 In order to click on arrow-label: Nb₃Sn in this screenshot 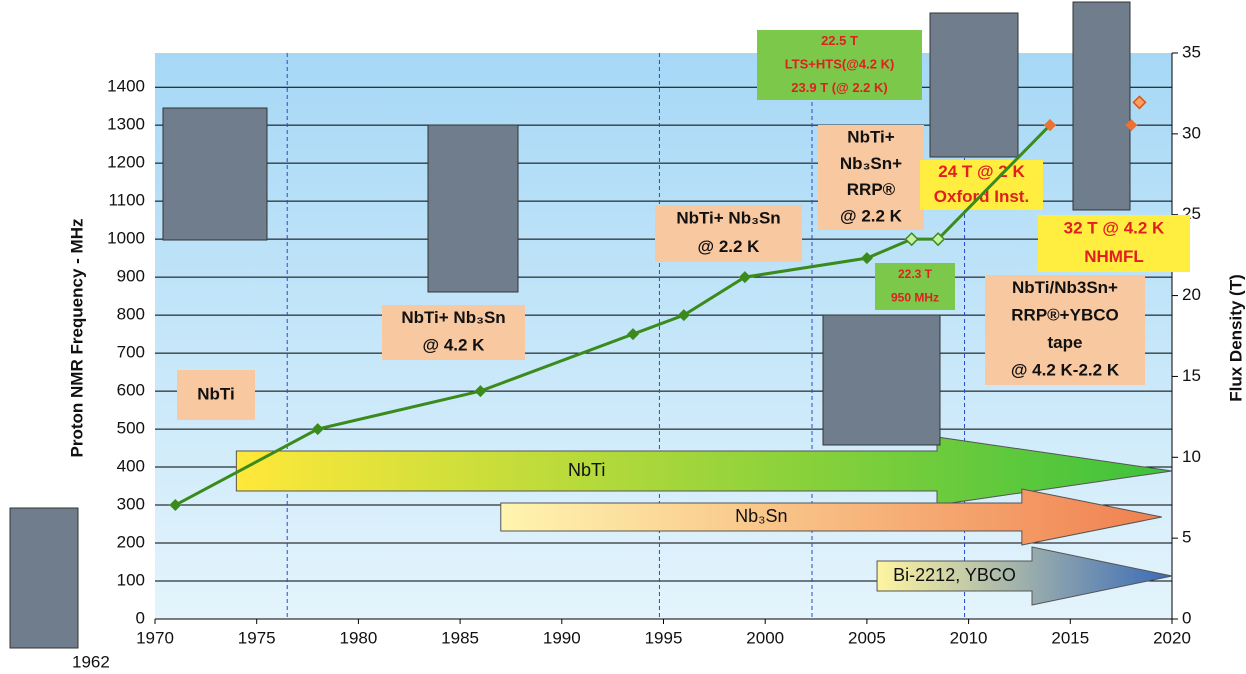, I will do `click(761, 516)`.